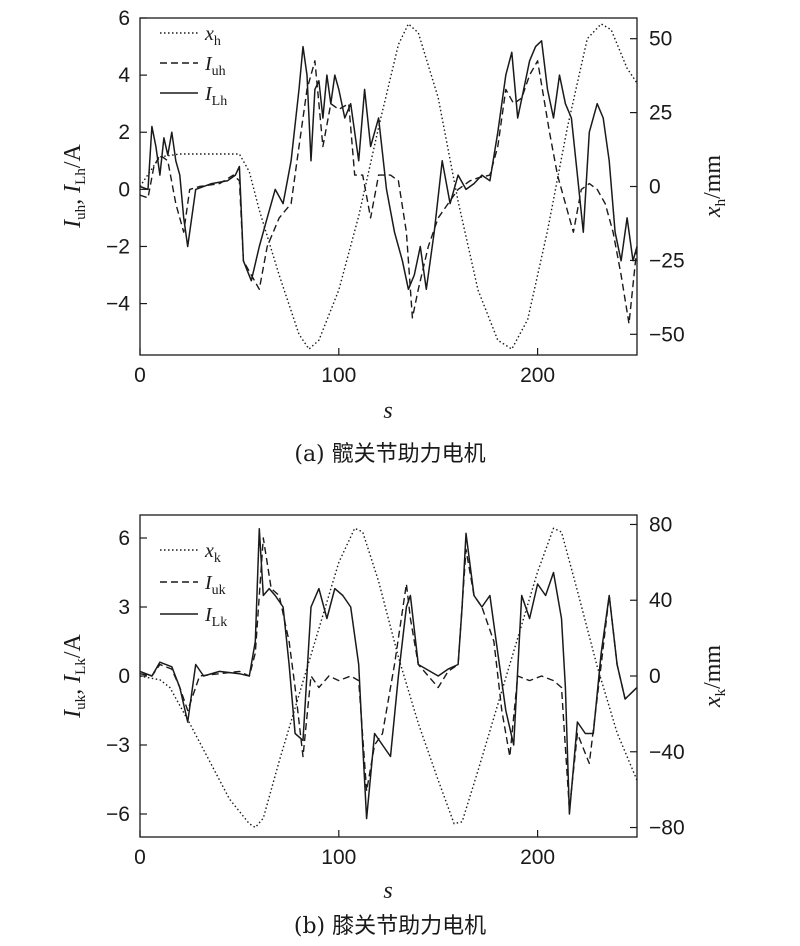  I want to click on right-tick-label: −80, so click(667, 828).